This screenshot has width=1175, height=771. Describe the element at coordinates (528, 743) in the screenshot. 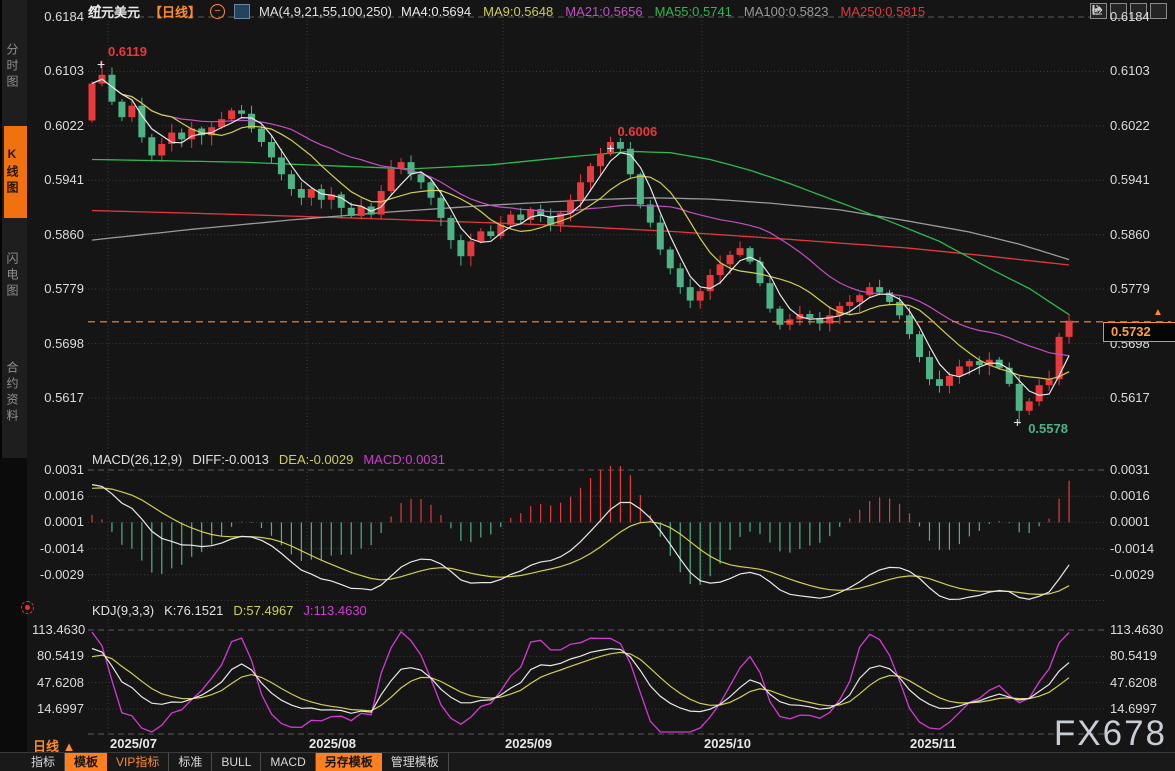

I see `time-axis-label: 2025/09` at that location.